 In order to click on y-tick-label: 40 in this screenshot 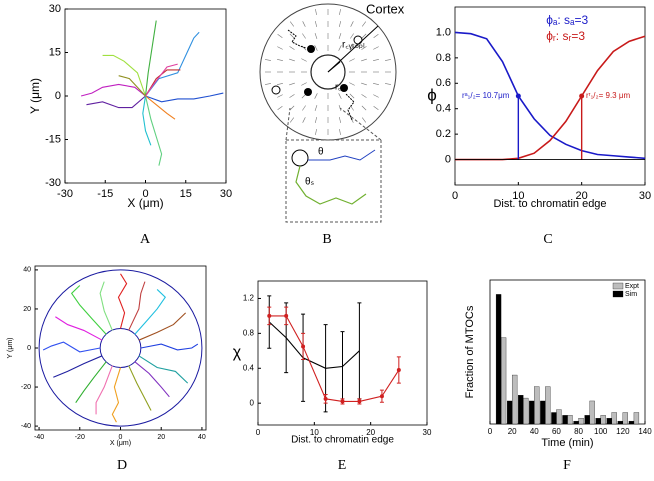, I will do `click(27, 270)`.